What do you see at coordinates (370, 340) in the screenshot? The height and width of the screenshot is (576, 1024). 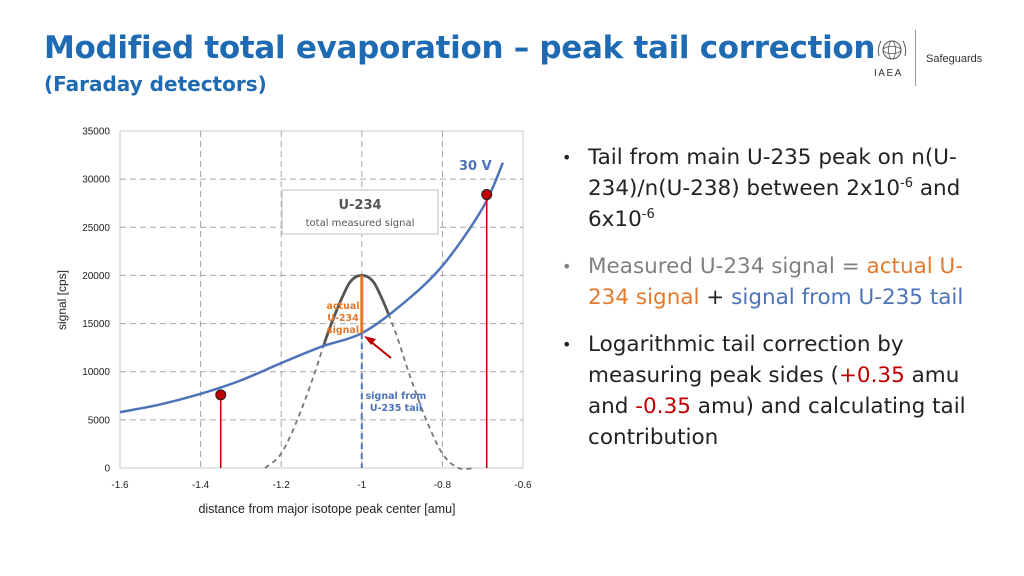 I see `arrow-head` at bounding box center [370, 340].